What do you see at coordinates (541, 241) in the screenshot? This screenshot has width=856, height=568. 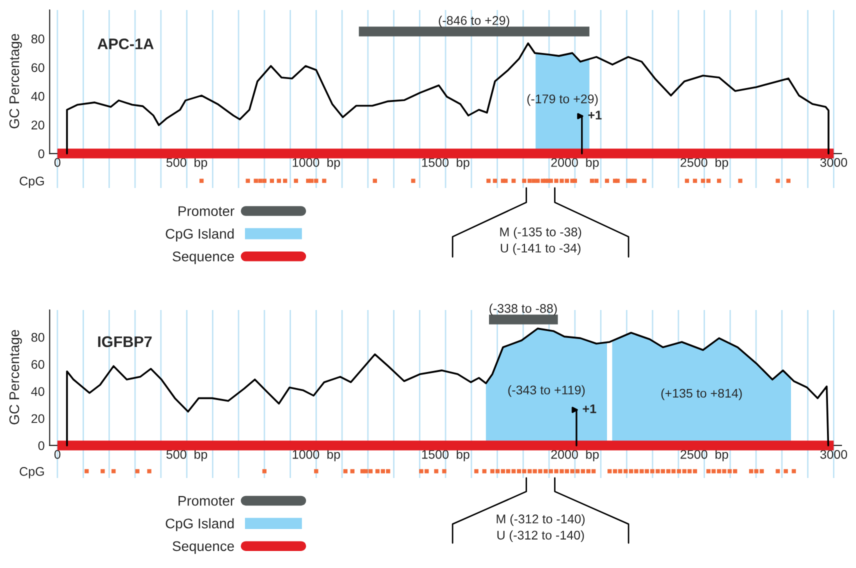 I see `text: M (-135 to -38) U (-141 to -34)` at bounding box center [541, 241].